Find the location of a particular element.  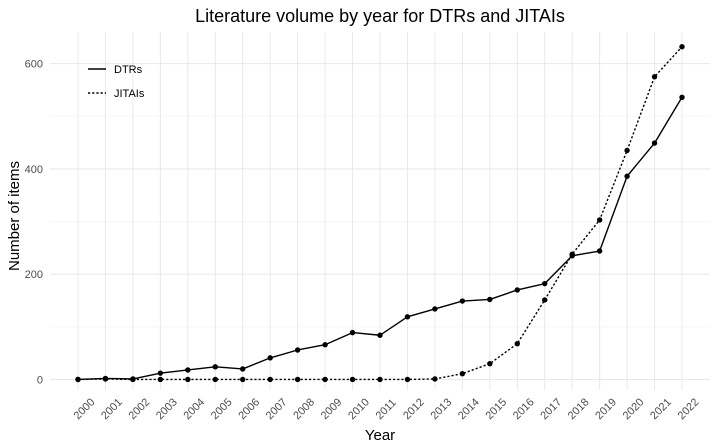

x-tick-label: 2012 is located at coordinates (414, 409).